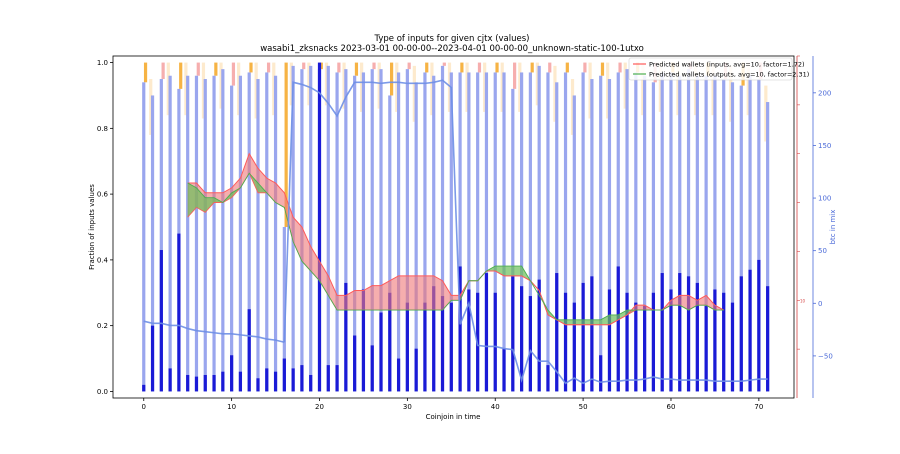  I want to click on x-tick-label: 70, so click(758, 407).